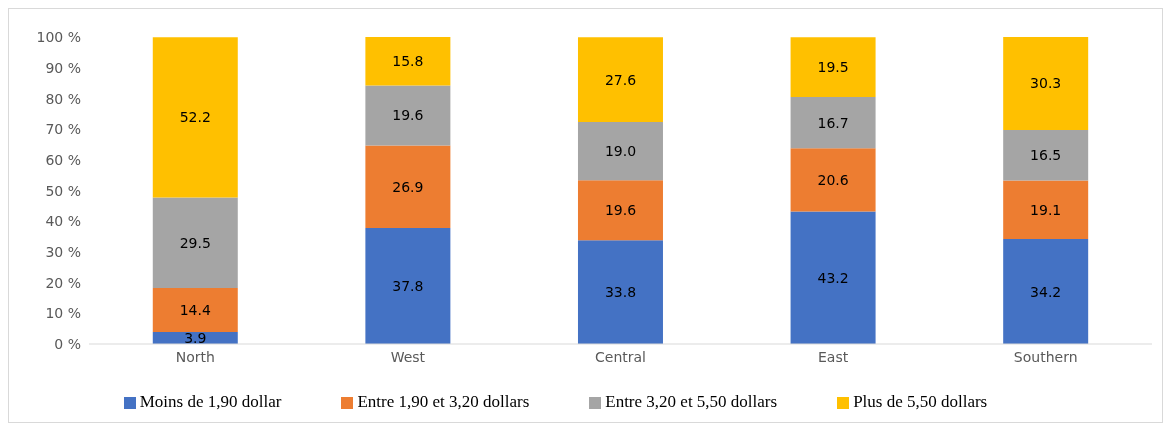 This screenshot has width=1171, height=431. Describe the element at coordinates (408, 356) in the screenshot. I see `x-tick-label: West` at that location.